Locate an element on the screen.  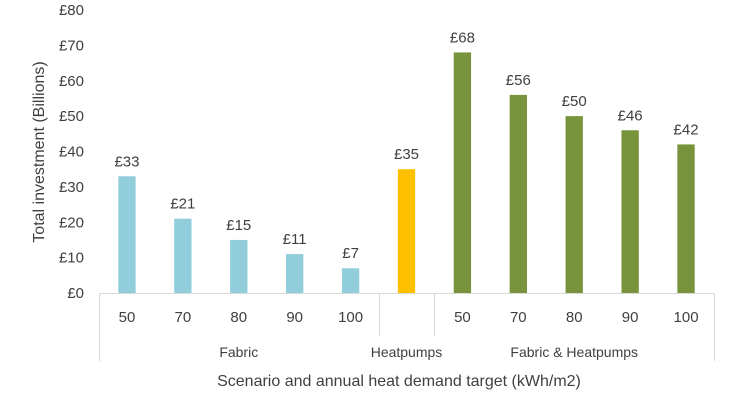
x-axis: 50 70 80 90 100 50 70 80 90 100 is located at coordinates (407, 327).